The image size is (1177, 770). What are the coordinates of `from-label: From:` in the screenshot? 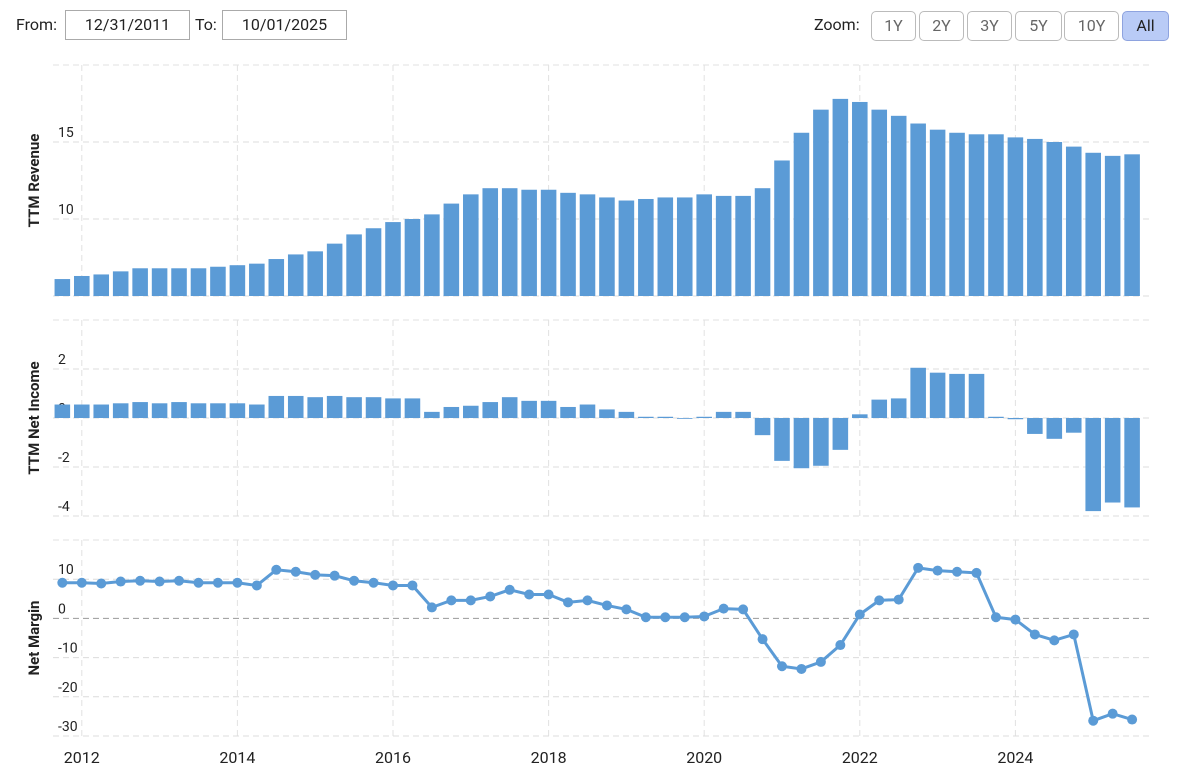 It's located at (36, 24).